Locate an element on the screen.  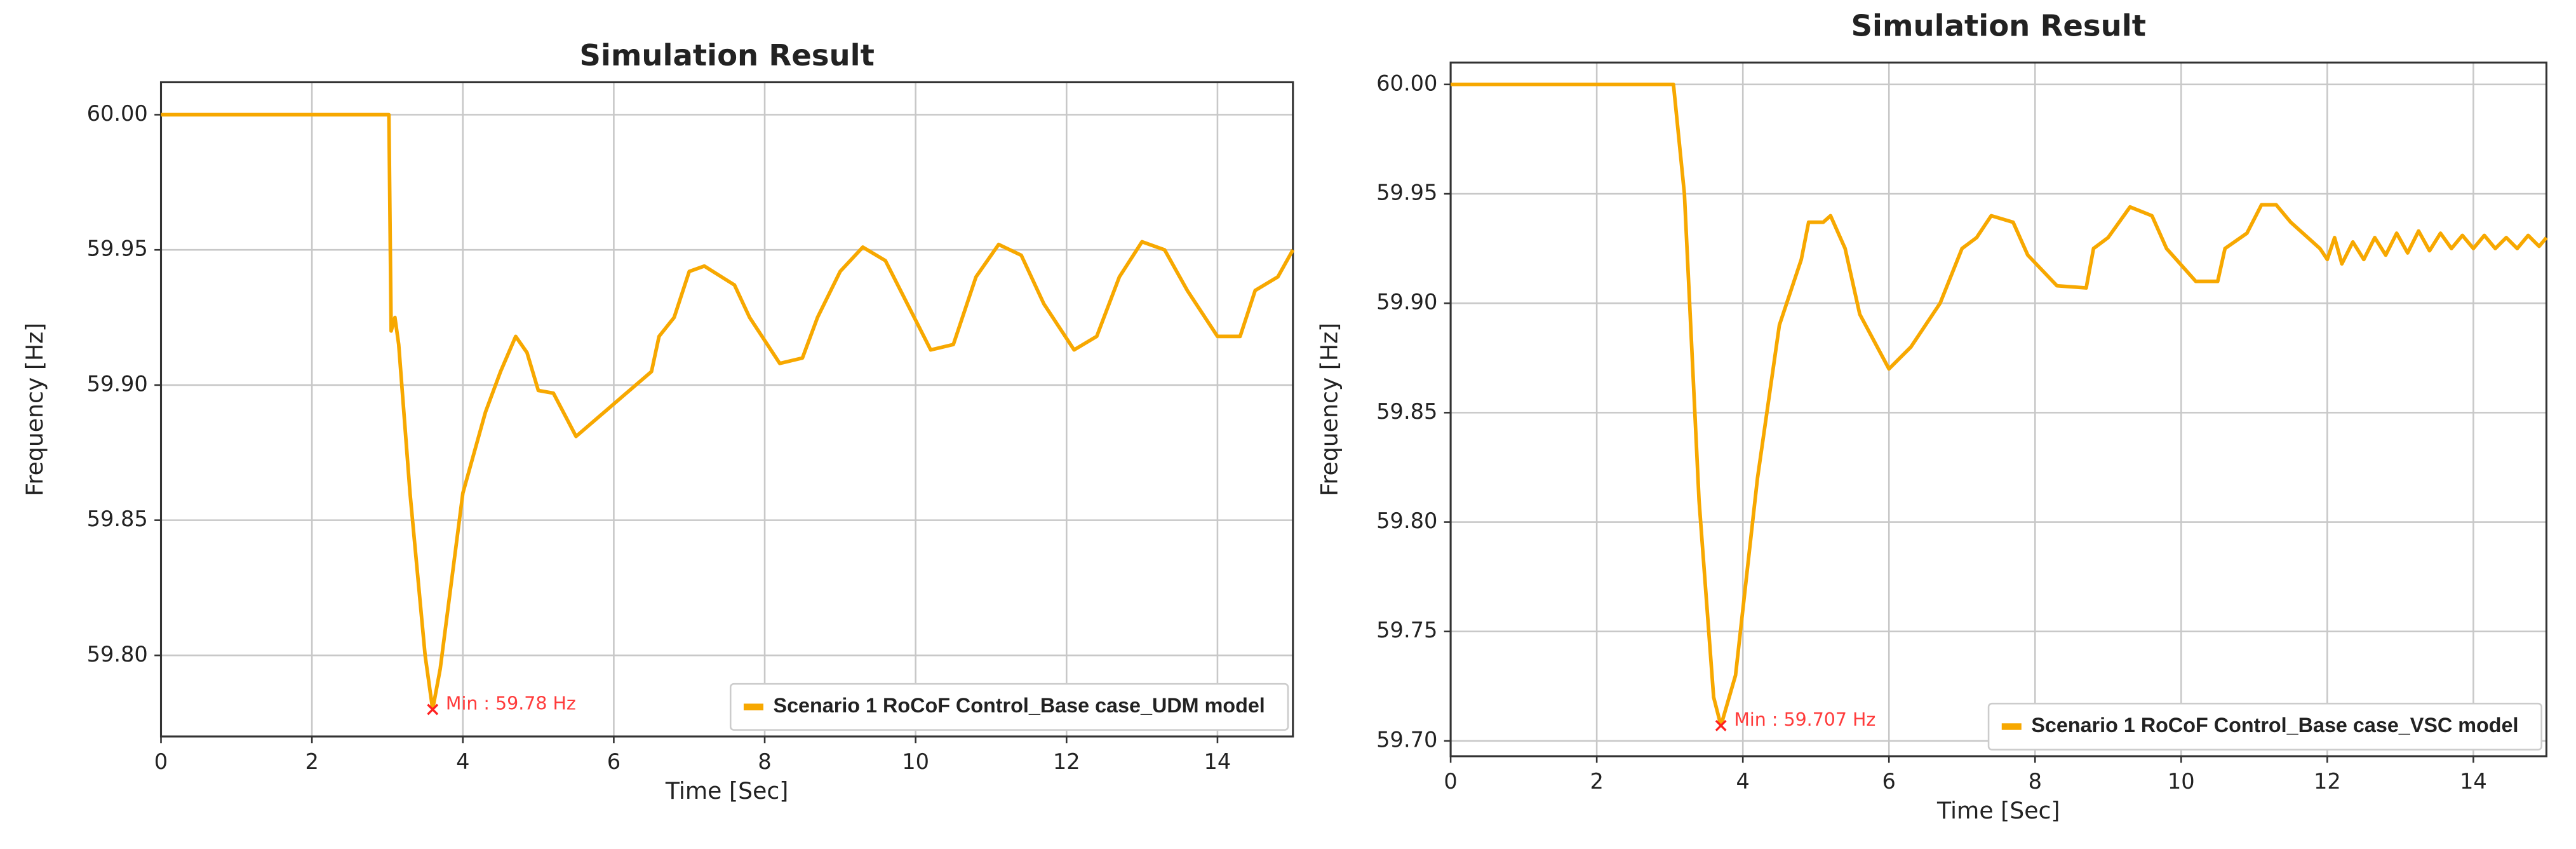
y-tick-label: 59.75 is located at coordinates (1406, 630).